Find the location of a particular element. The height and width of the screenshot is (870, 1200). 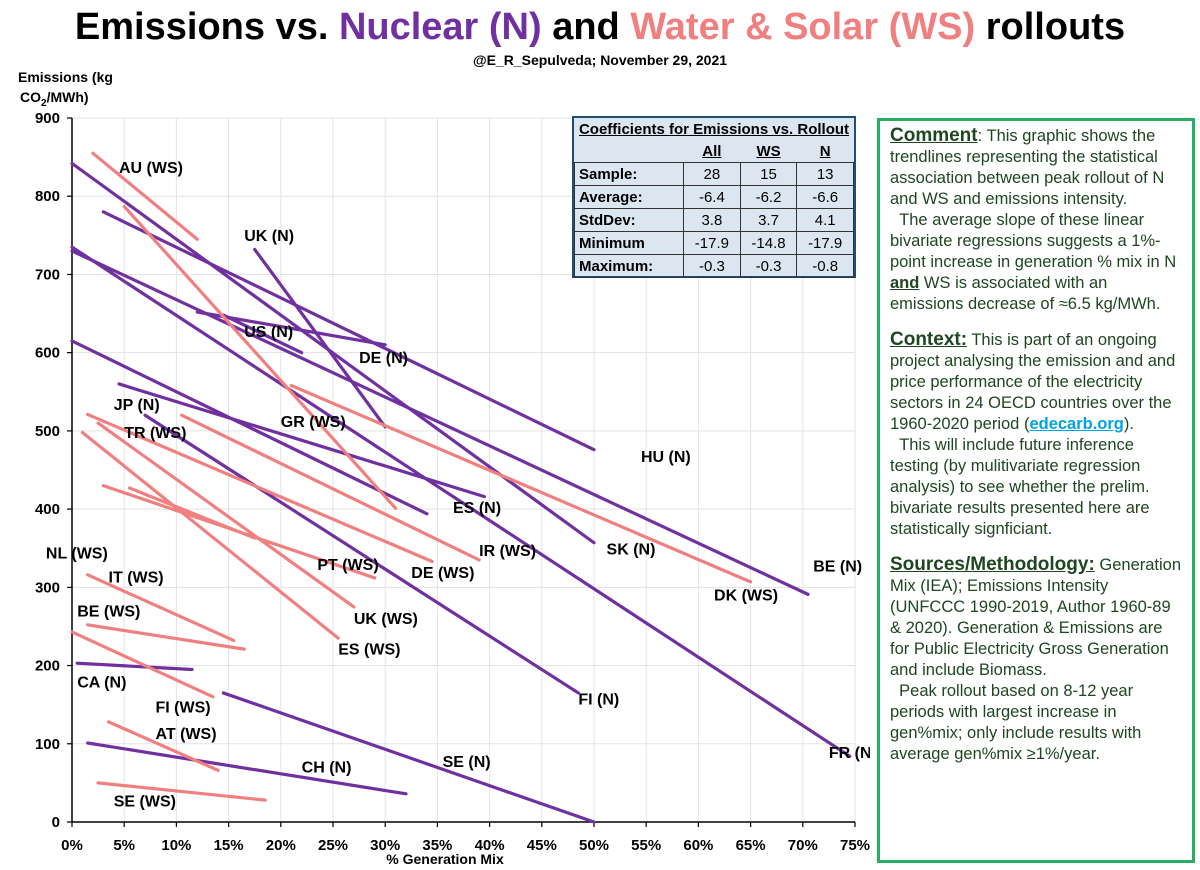

trendline-at-ws is located at coordinates (163, 746).